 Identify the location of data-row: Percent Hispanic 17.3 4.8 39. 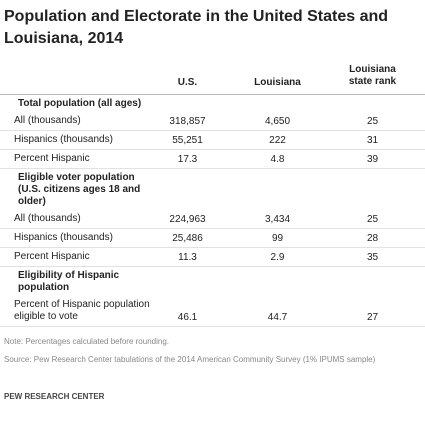
(212, 159).